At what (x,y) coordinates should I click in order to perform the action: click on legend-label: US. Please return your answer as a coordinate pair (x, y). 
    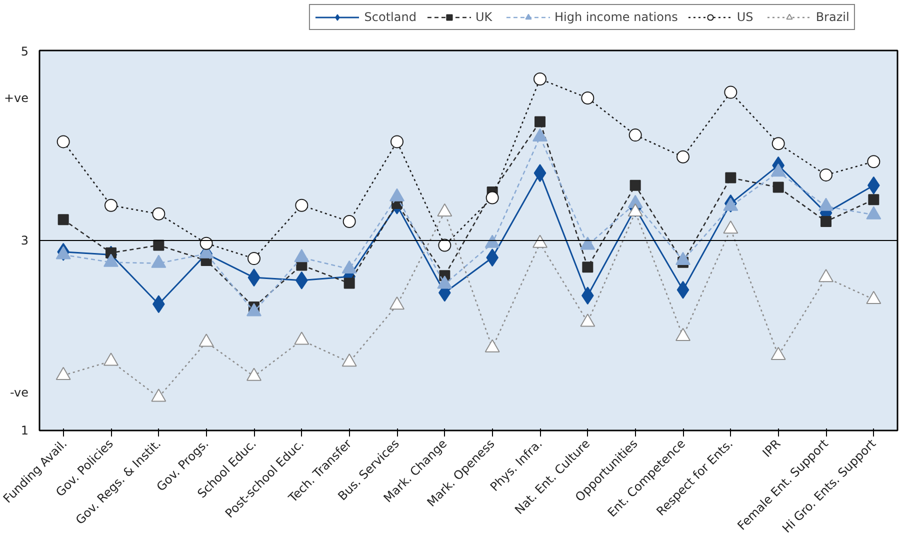
    Looking at the image, I should click on (745, 17).